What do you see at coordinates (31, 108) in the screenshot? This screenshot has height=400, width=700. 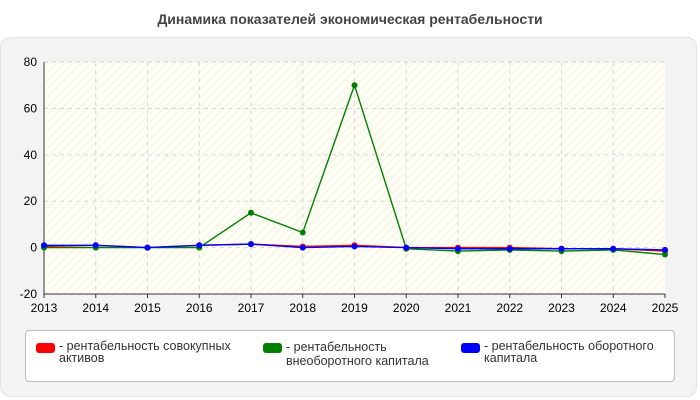 I see `y-tick-label: 60` at bounding box center [31, 108].